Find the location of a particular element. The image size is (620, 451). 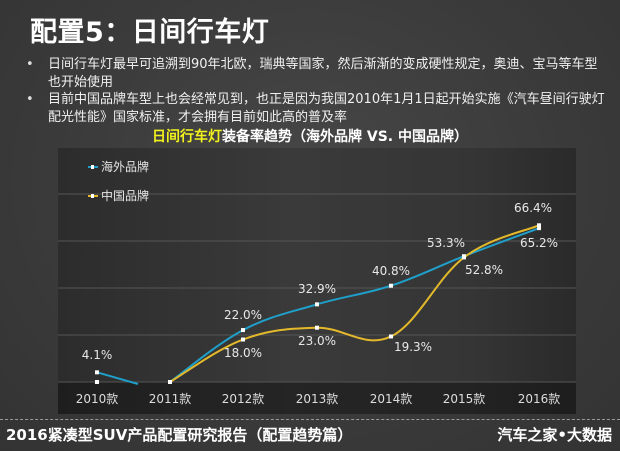

chart-title-rest: 装备率趋势（海外品牌 VS. 中国品牌） is located at coordinates (345, 137).